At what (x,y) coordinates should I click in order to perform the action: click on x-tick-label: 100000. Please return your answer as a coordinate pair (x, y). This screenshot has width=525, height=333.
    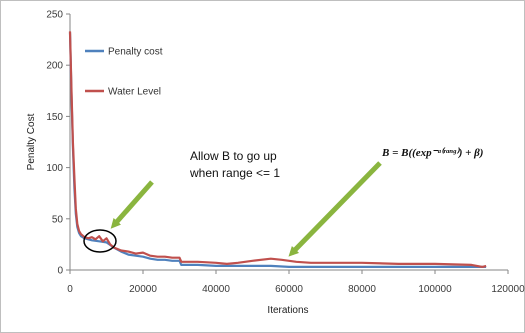
    Looking at the image, I should click on (435, 289).